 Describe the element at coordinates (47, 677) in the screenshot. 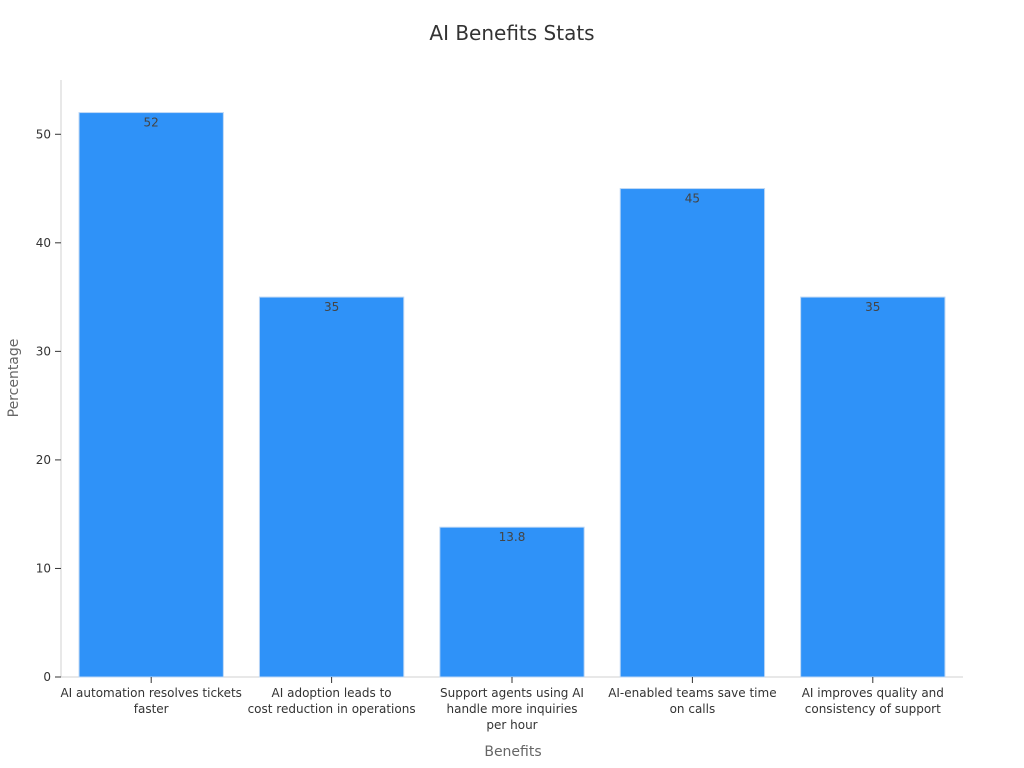

I see `y-tick-label: 0` at that location.